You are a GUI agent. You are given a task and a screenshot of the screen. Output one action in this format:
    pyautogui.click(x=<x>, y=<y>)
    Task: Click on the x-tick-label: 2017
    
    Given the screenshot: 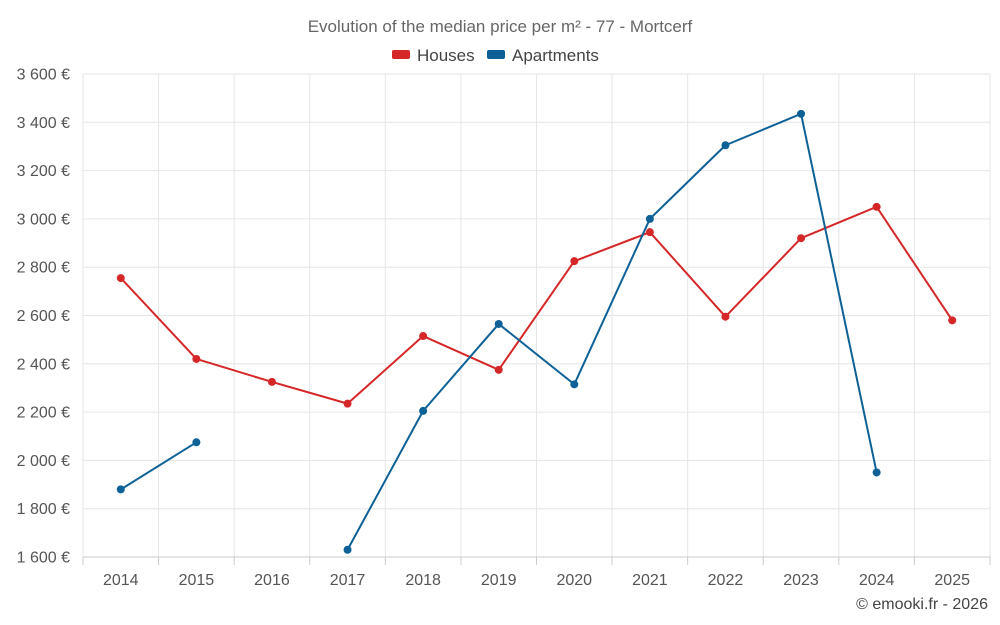 What is the action you would take?
    pyautogui.click(x=348, y=580)
    